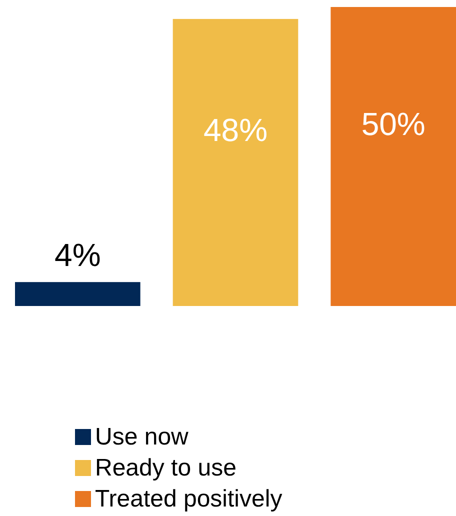  What do you see at coordinates (235, 130) in the screenshot?
I see `data-label: 48%` at bounding box center [235, 130].